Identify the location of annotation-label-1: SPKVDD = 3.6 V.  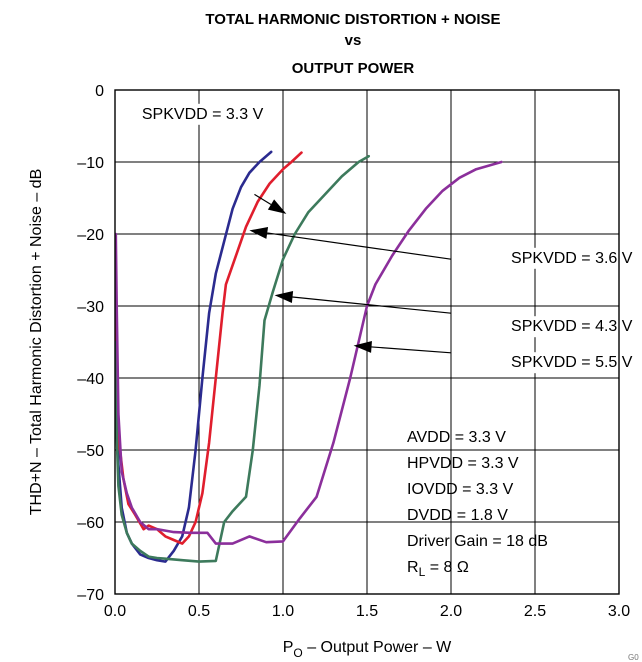
(572, 258).